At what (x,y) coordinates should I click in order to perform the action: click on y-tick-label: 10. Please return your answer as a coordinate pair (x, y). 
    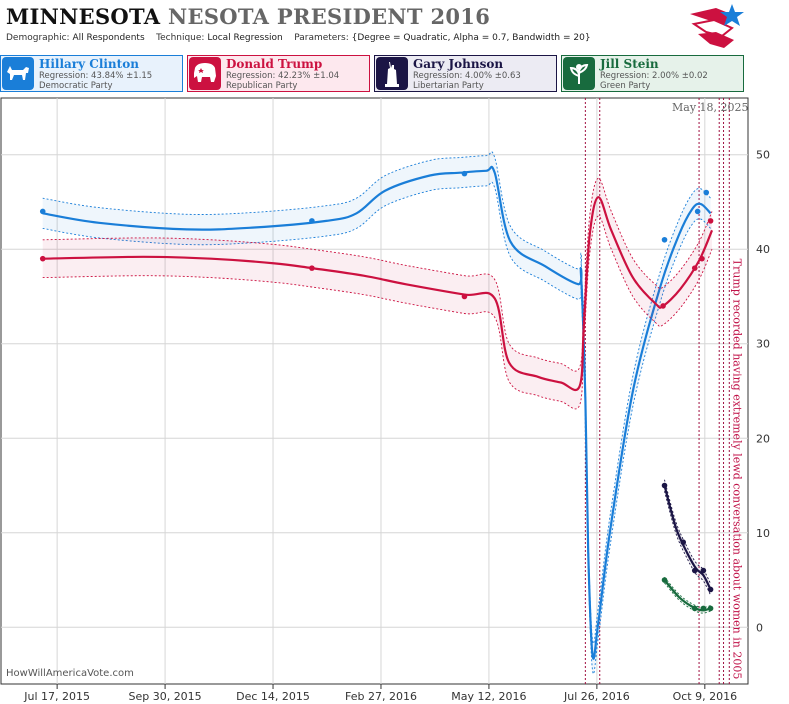
    Looking at the image, I should click on (763, 533).